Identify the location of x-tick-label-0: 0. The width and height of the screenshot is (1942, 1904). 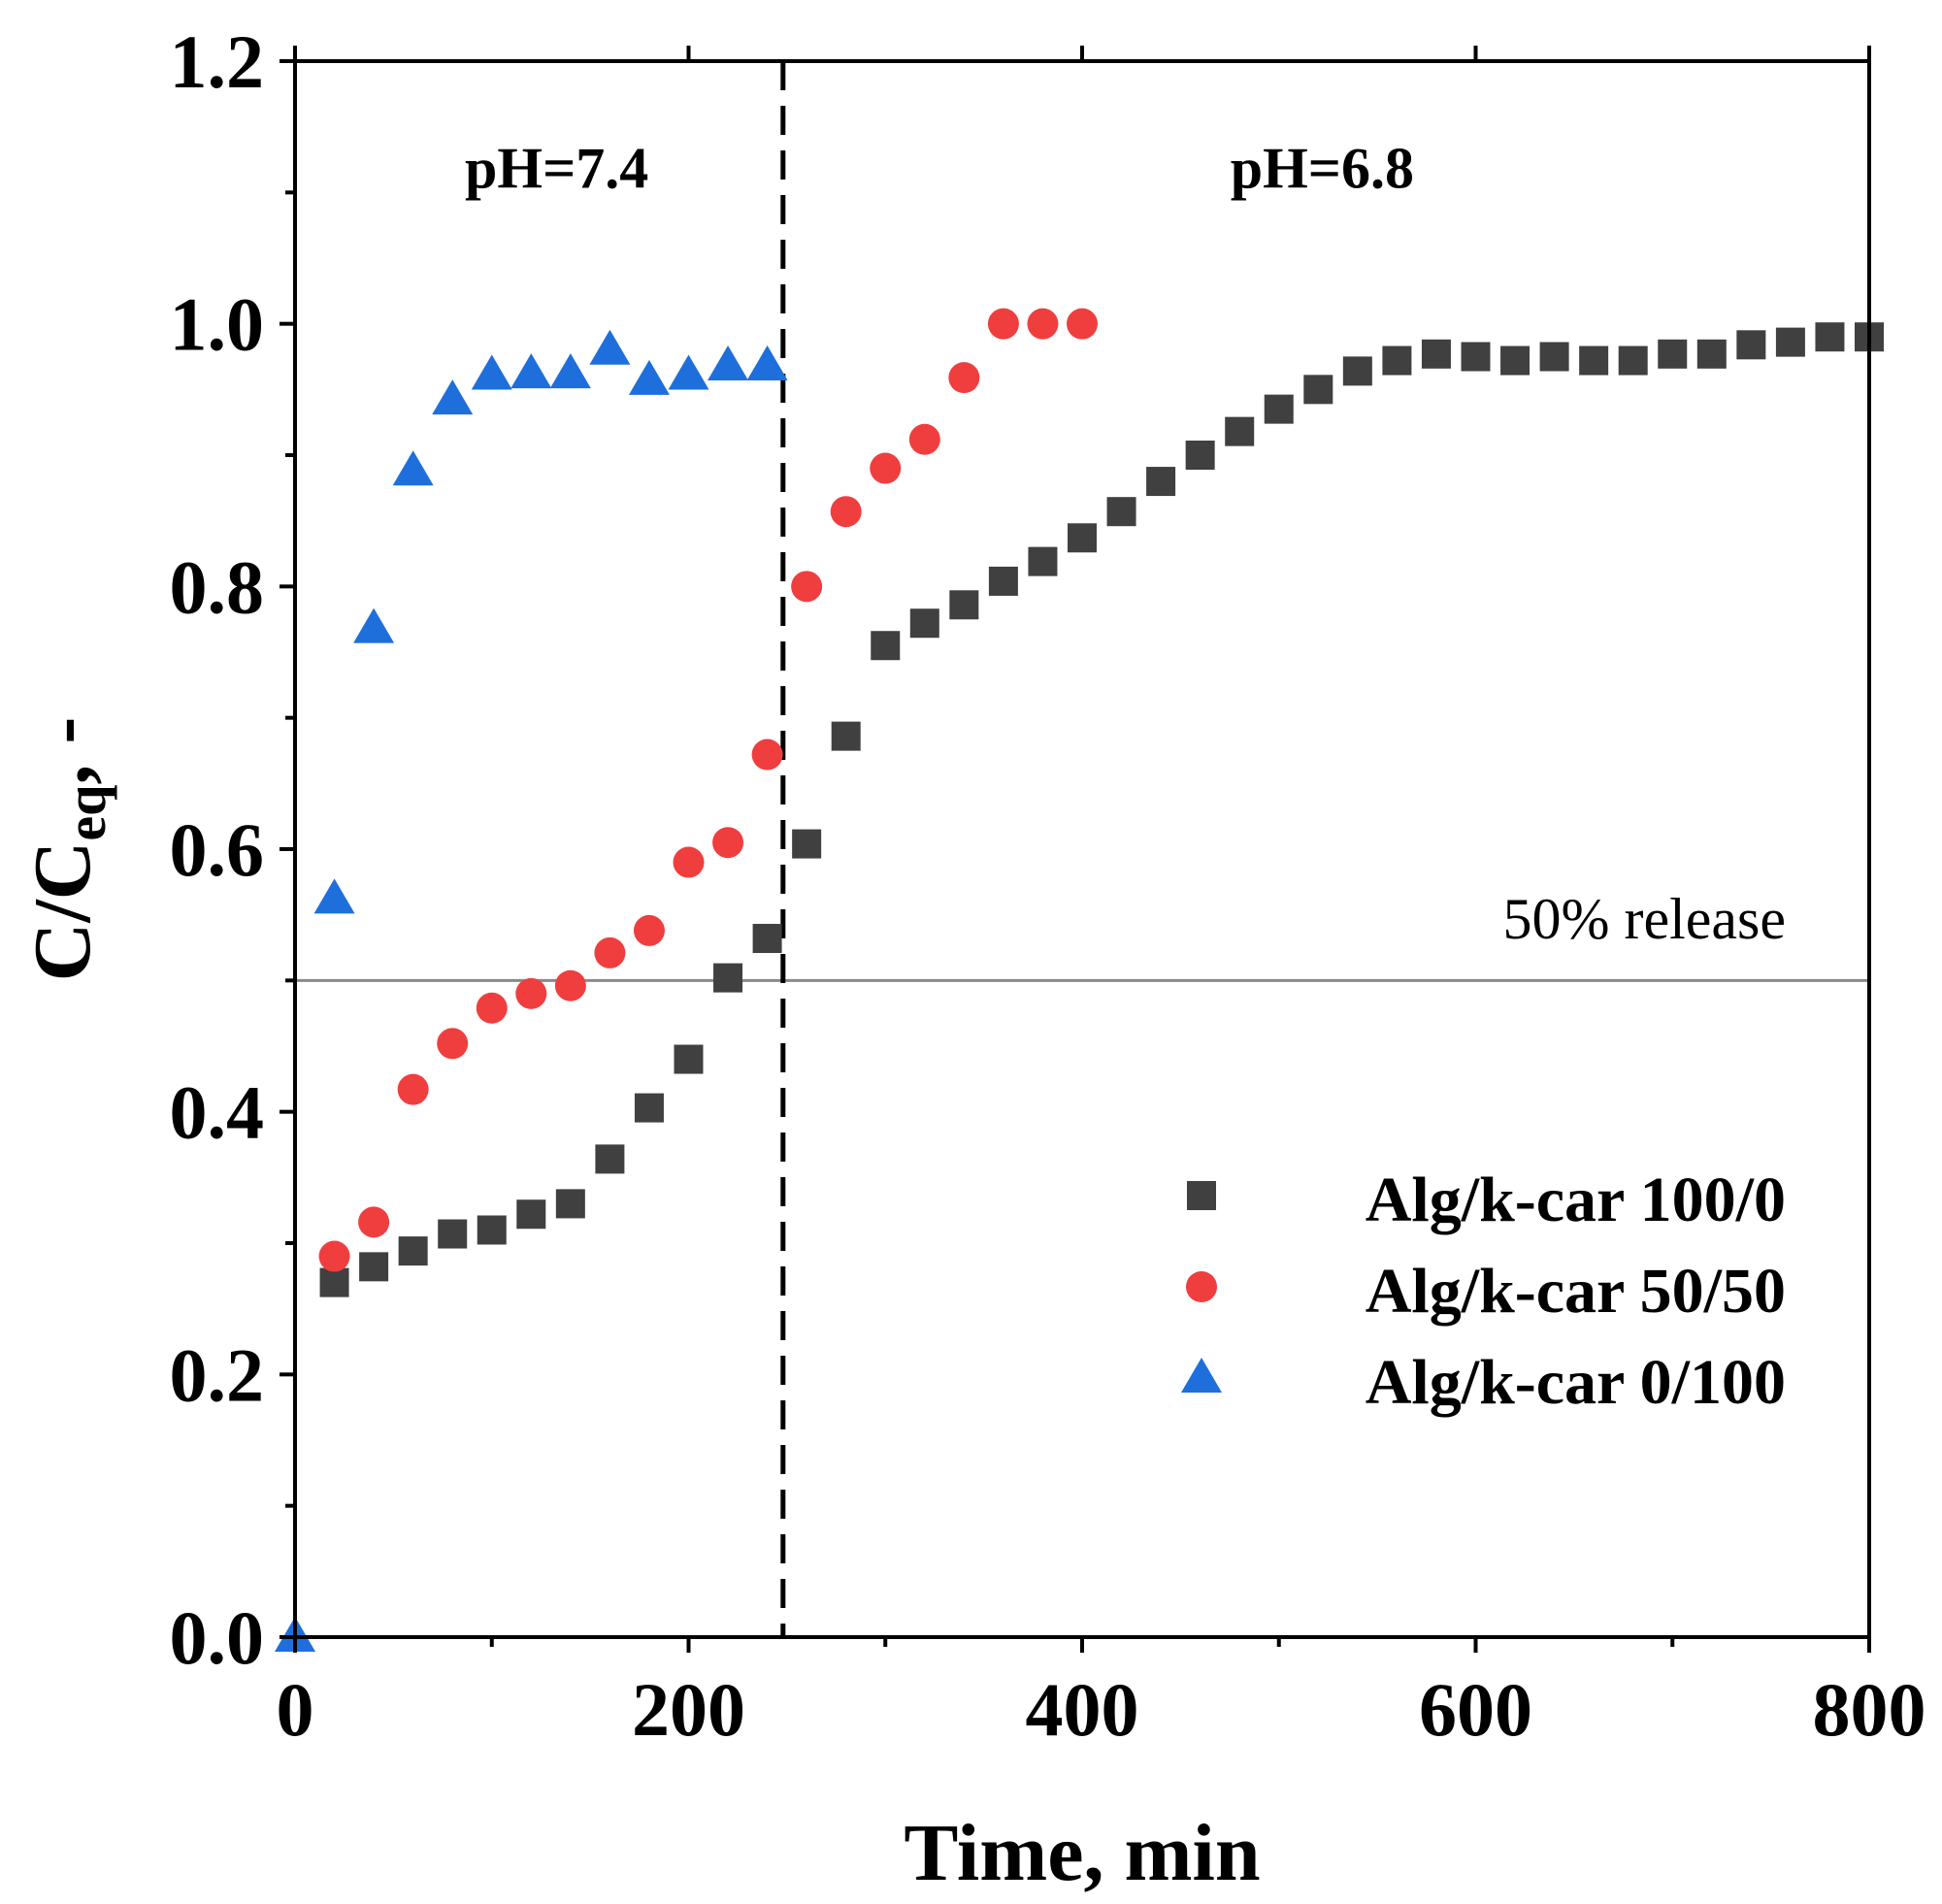
(295, 1709).